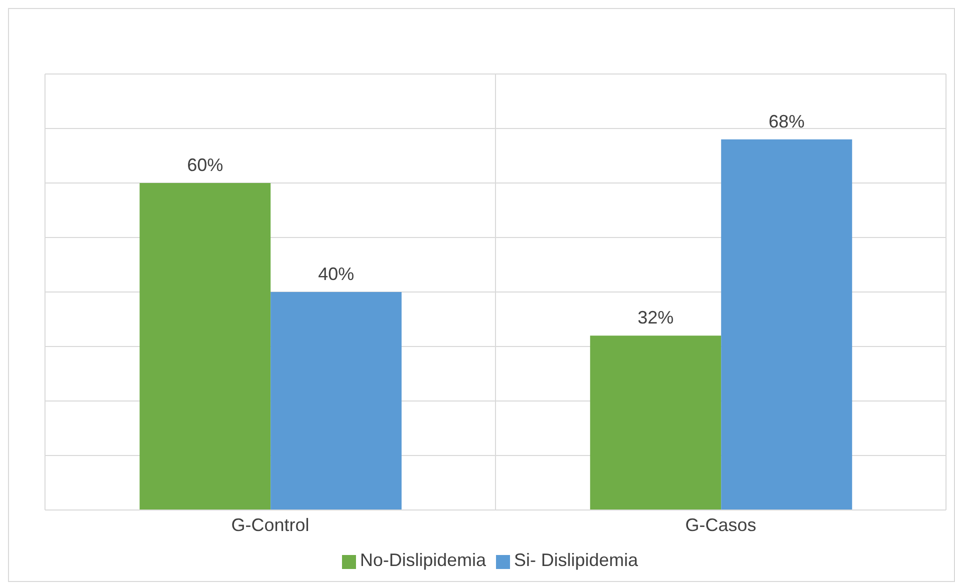  What do you see at coordinates (336, 274) in the screenshot?
I see `data-label: 40%` at bounding box center [336, 274].